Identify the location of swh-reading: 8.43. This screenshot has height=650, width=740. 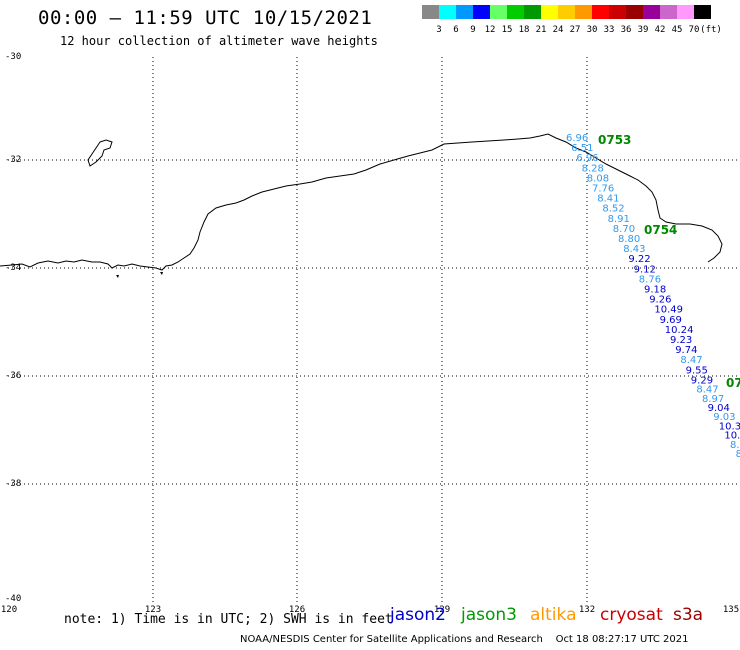
(634, 249).